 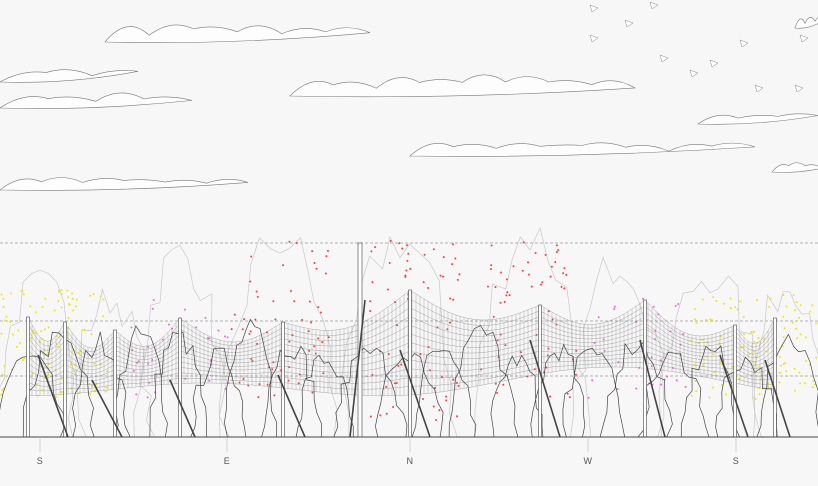 I want to click on label-west: W, so click(x=588, y=461).